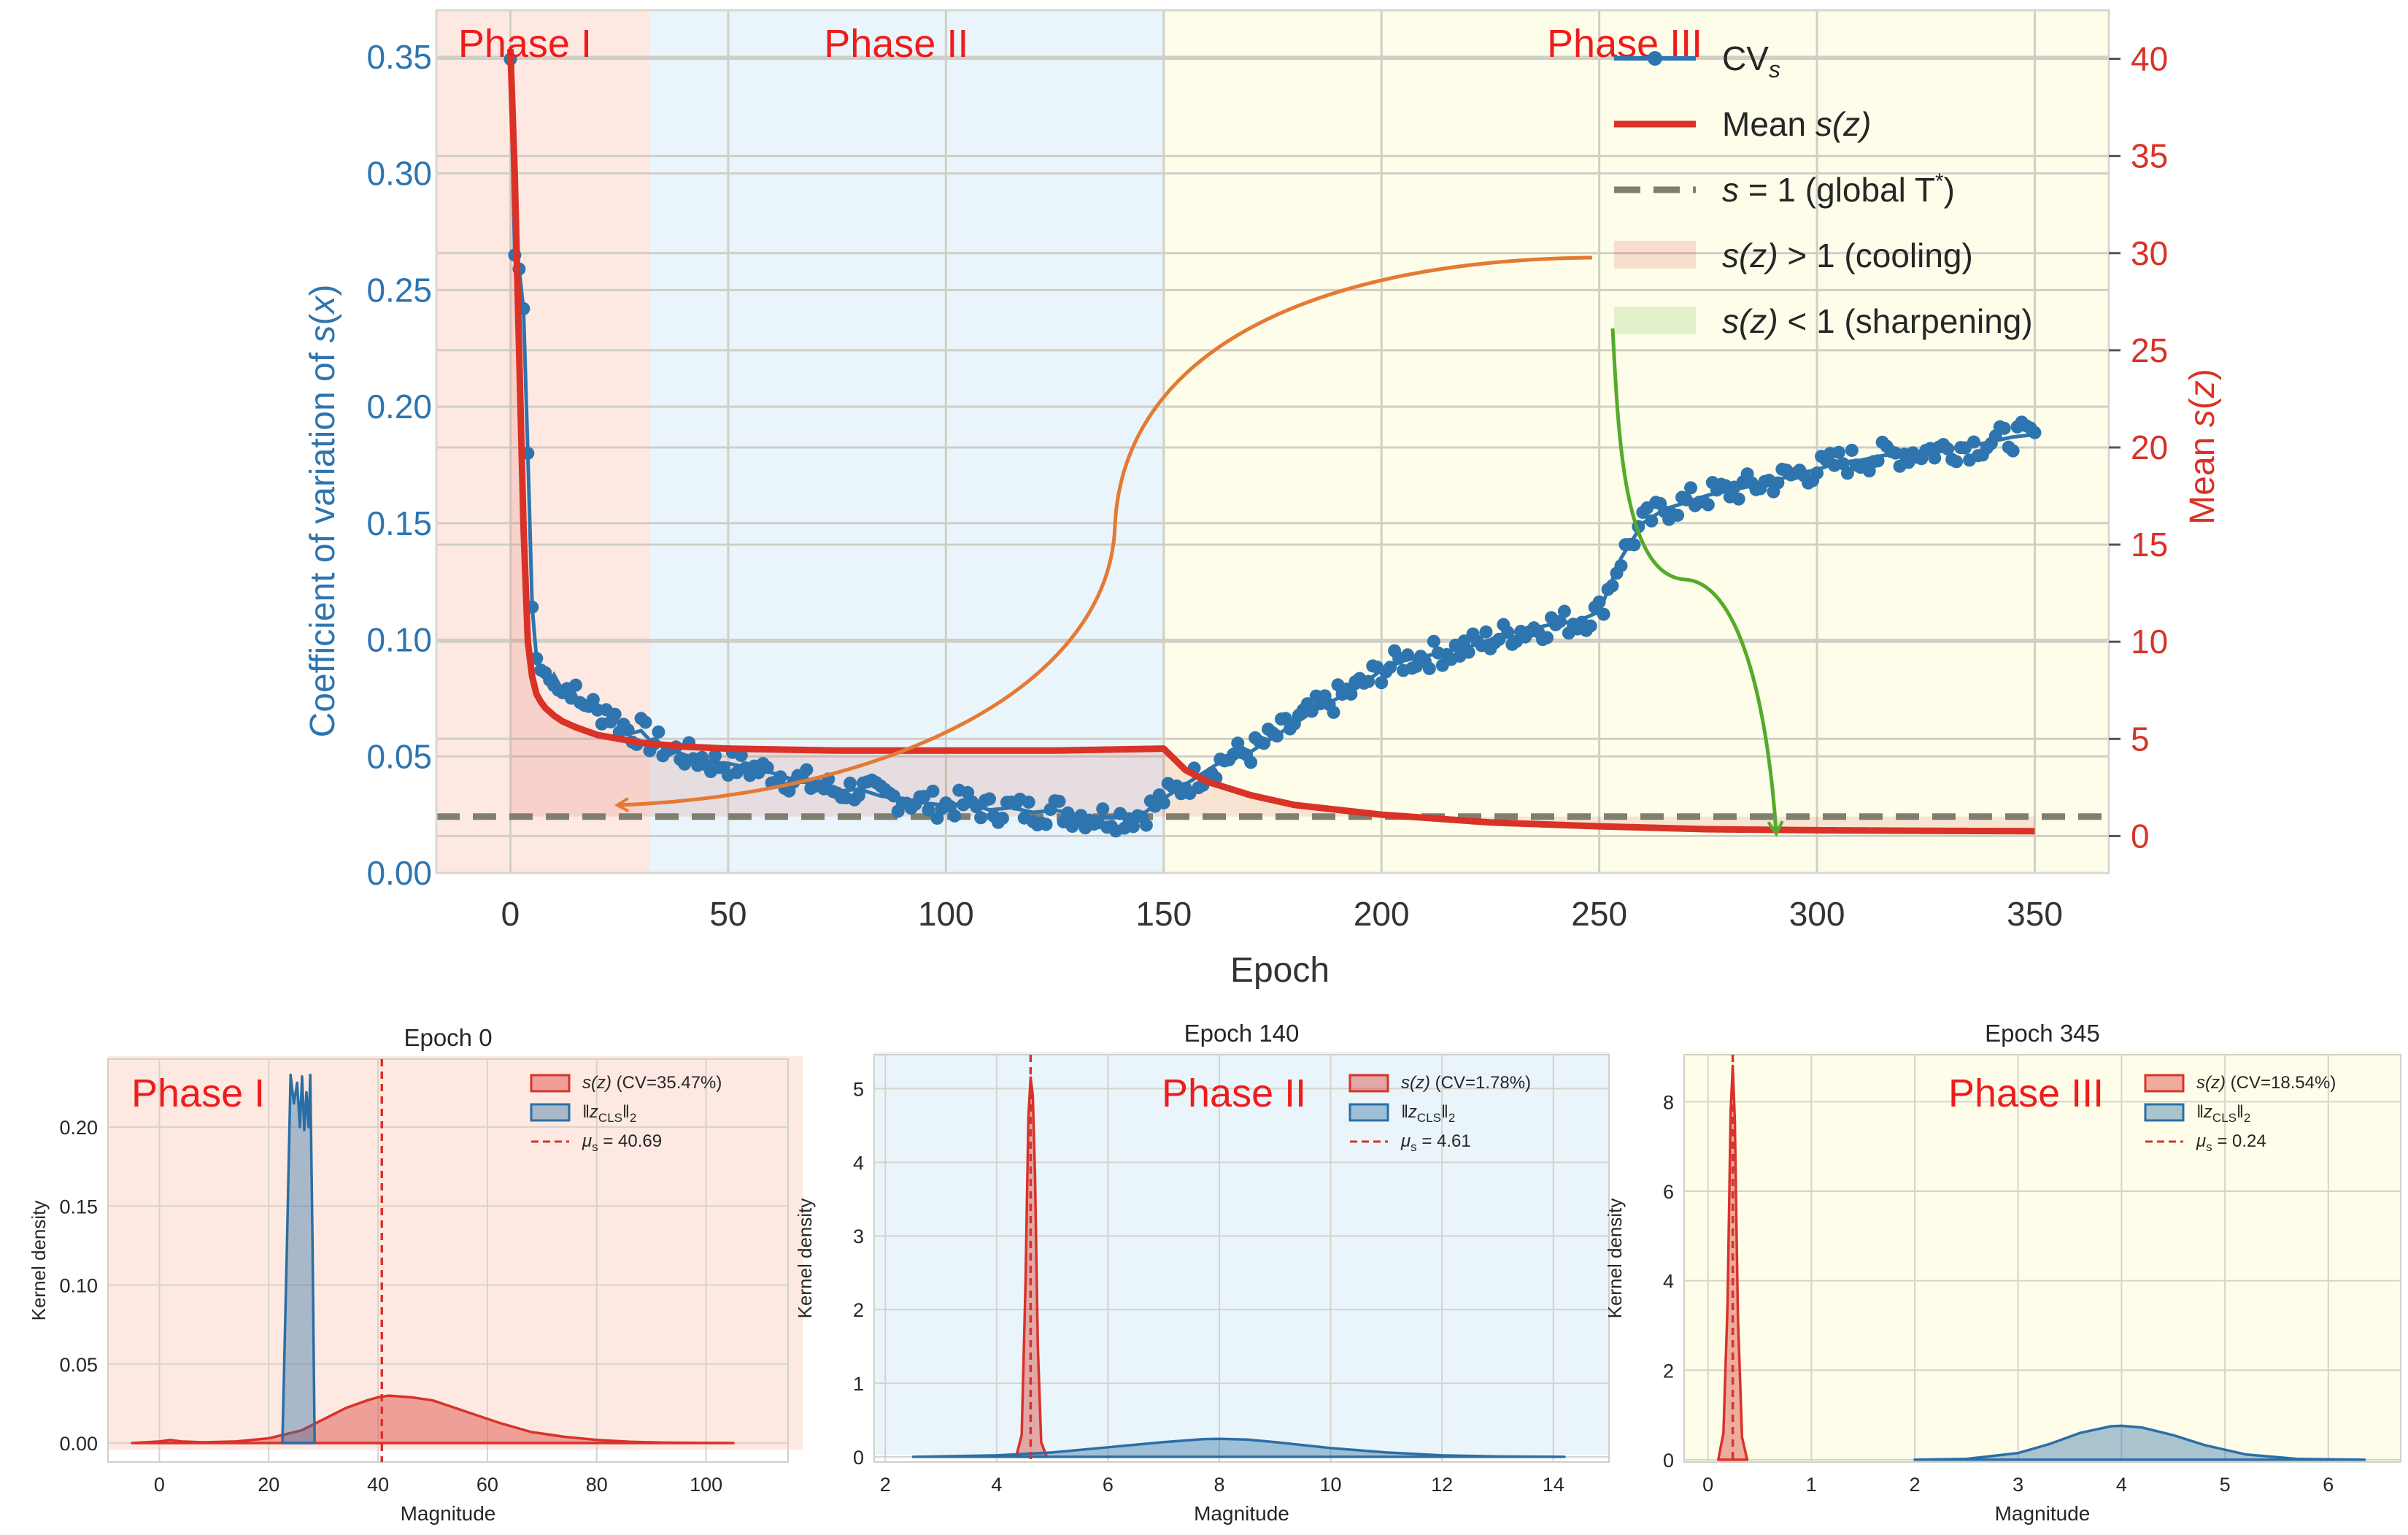 This screenshot has height=1535, width=2408. What do you see at coordinates (1877, 321) in the screenshot?
I see `legend-label: s(z) < 1 (sharpening)` at bounding box center [1877, 321].